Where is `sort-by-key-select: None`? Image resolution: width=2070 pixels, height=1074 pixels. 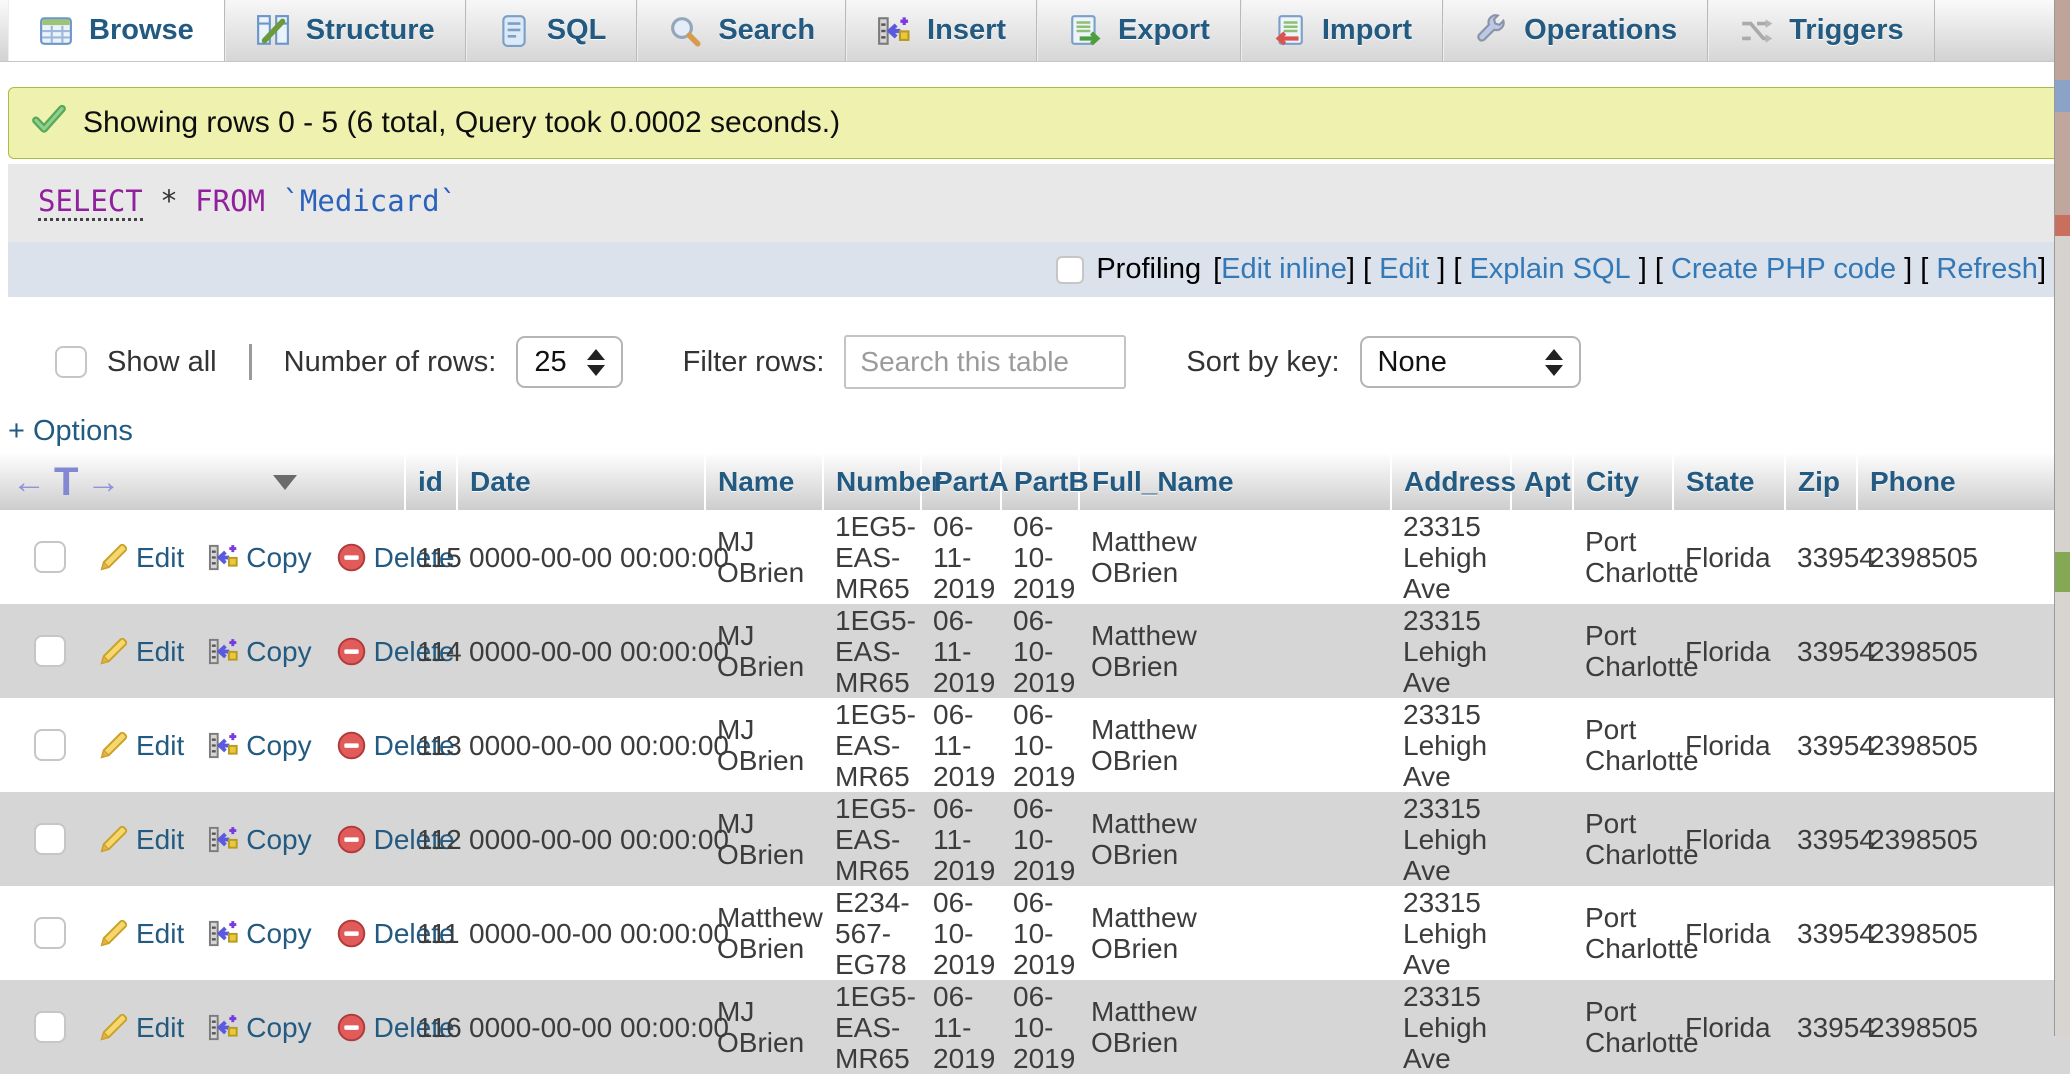
sort-by-key-select: None is located at coordinates (1470, 362).